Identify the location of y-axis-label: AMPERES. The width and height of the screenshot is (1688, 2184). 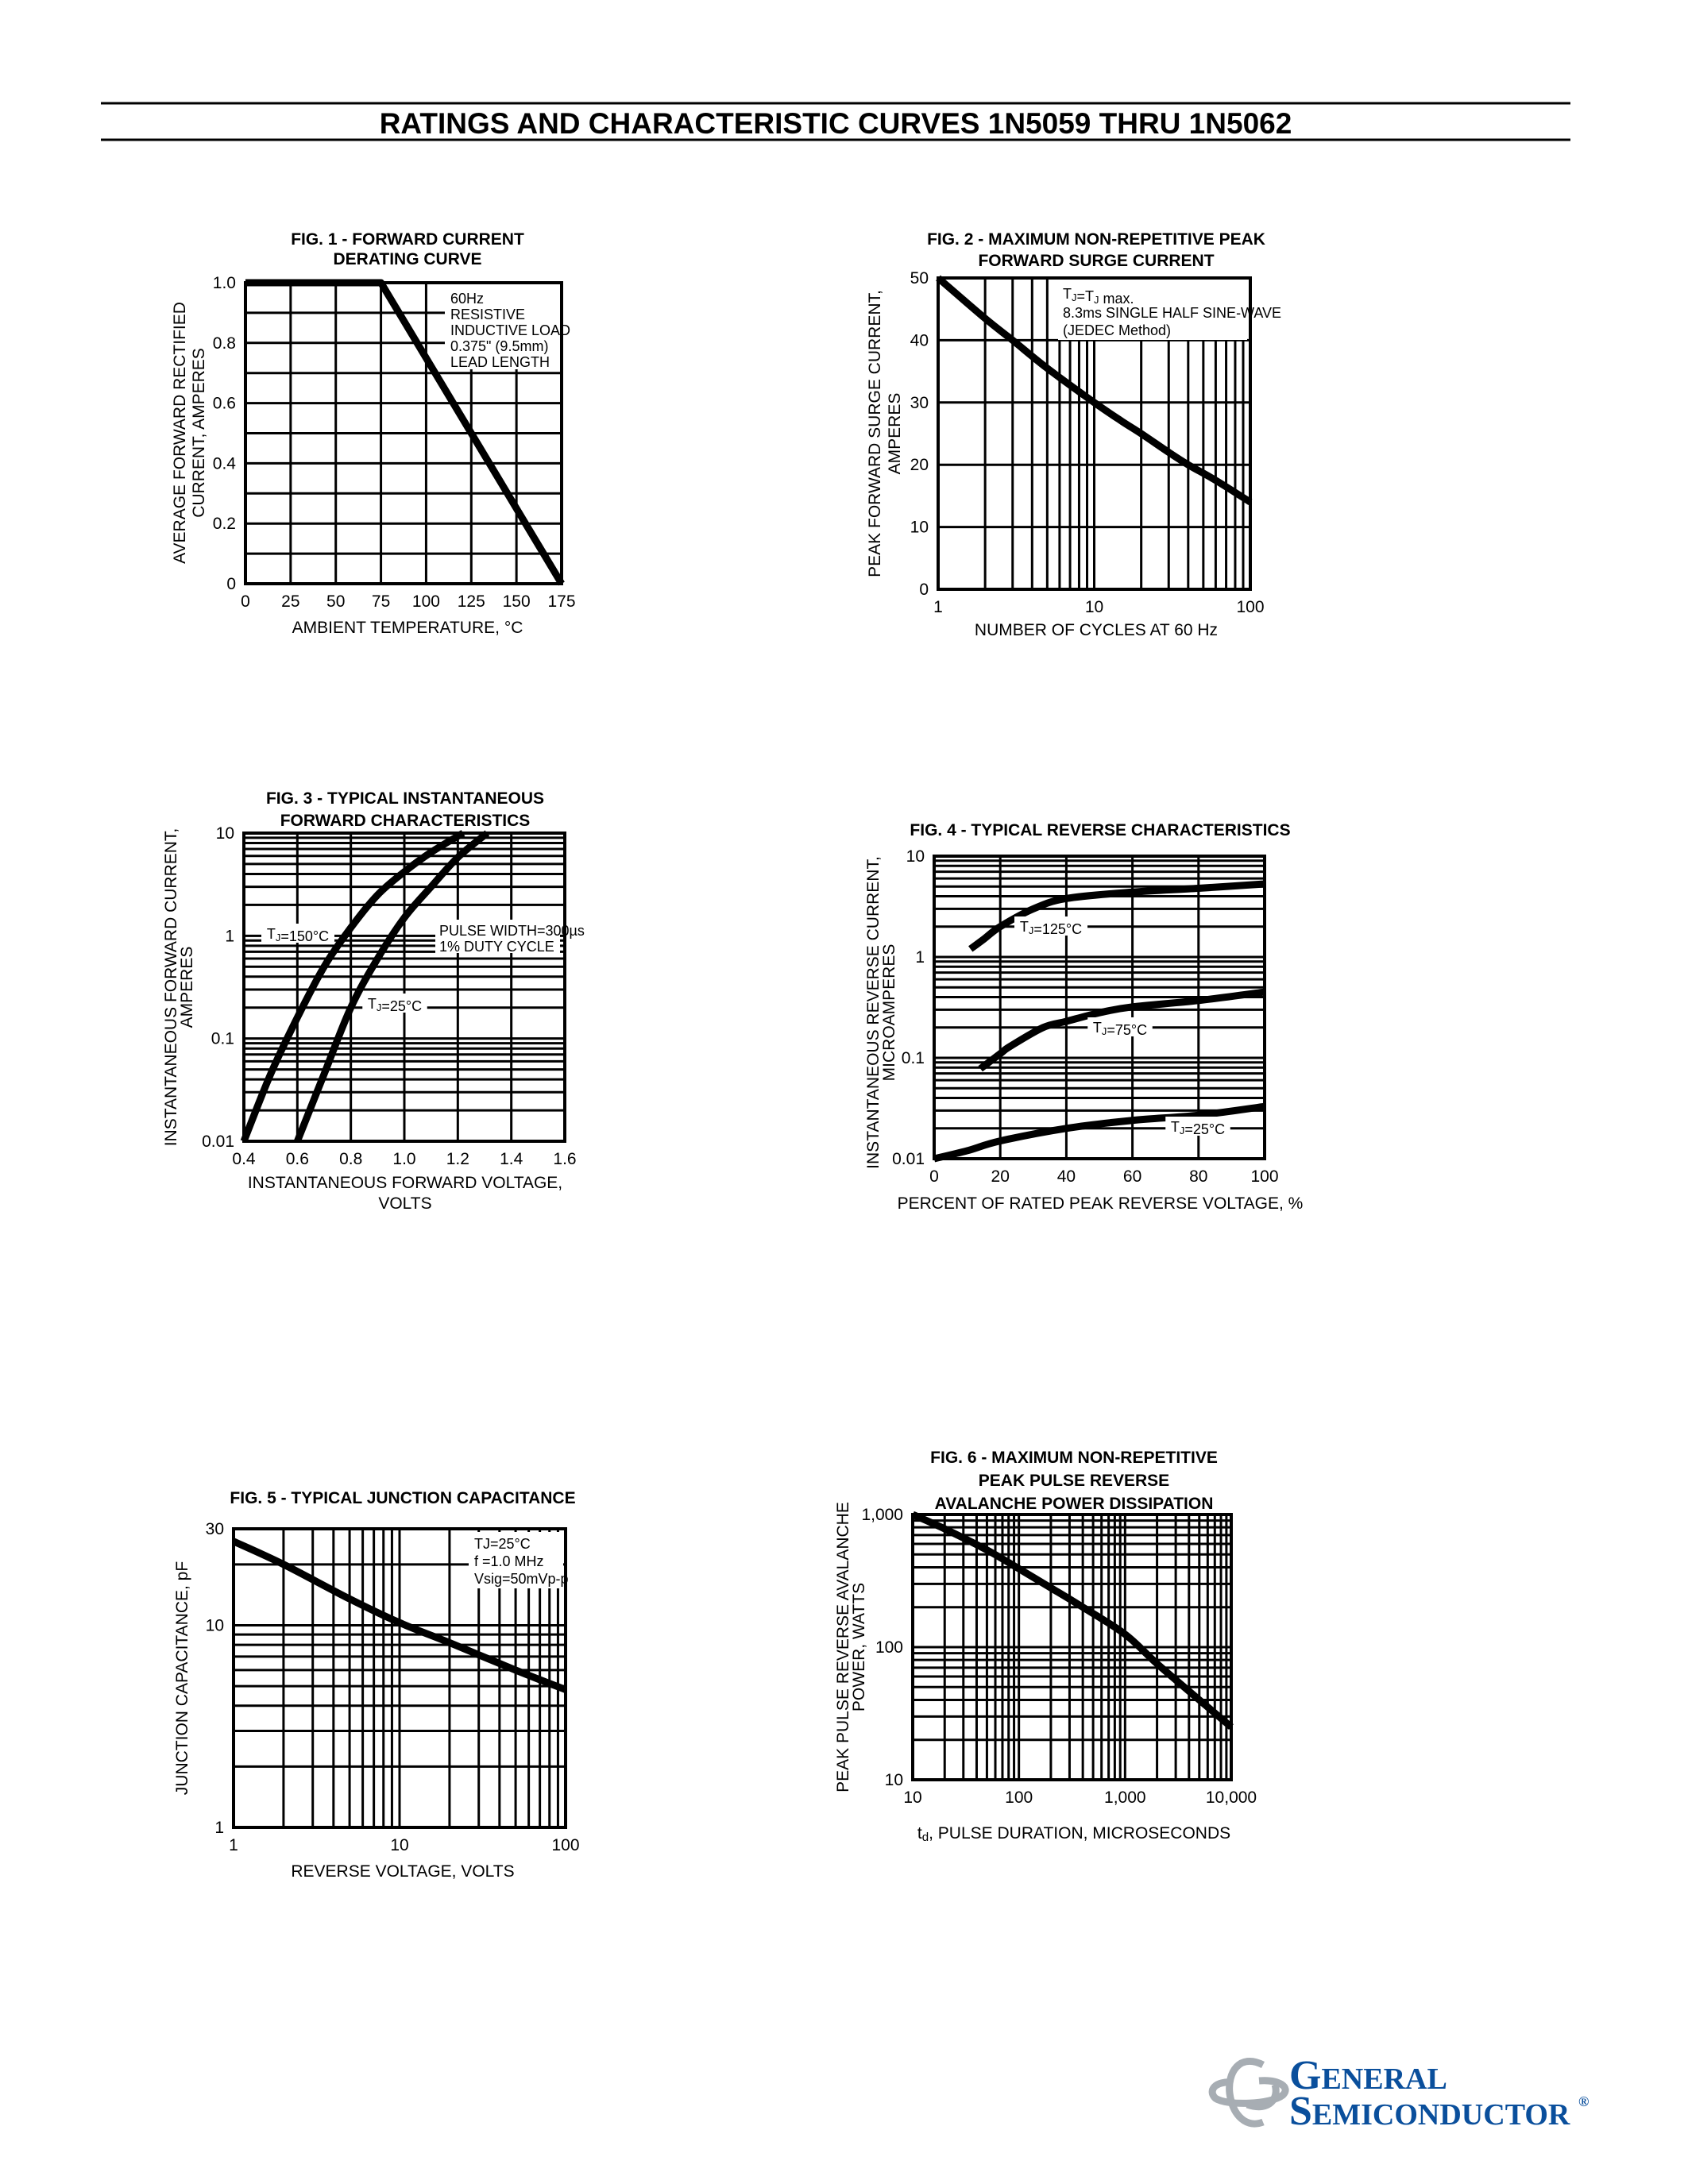
(187, 988).